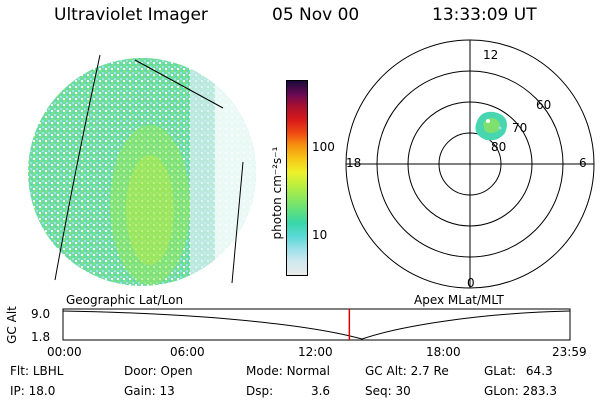 The image size is (600, 400). I want to click on ip-label: IP:, so click(17, 391).